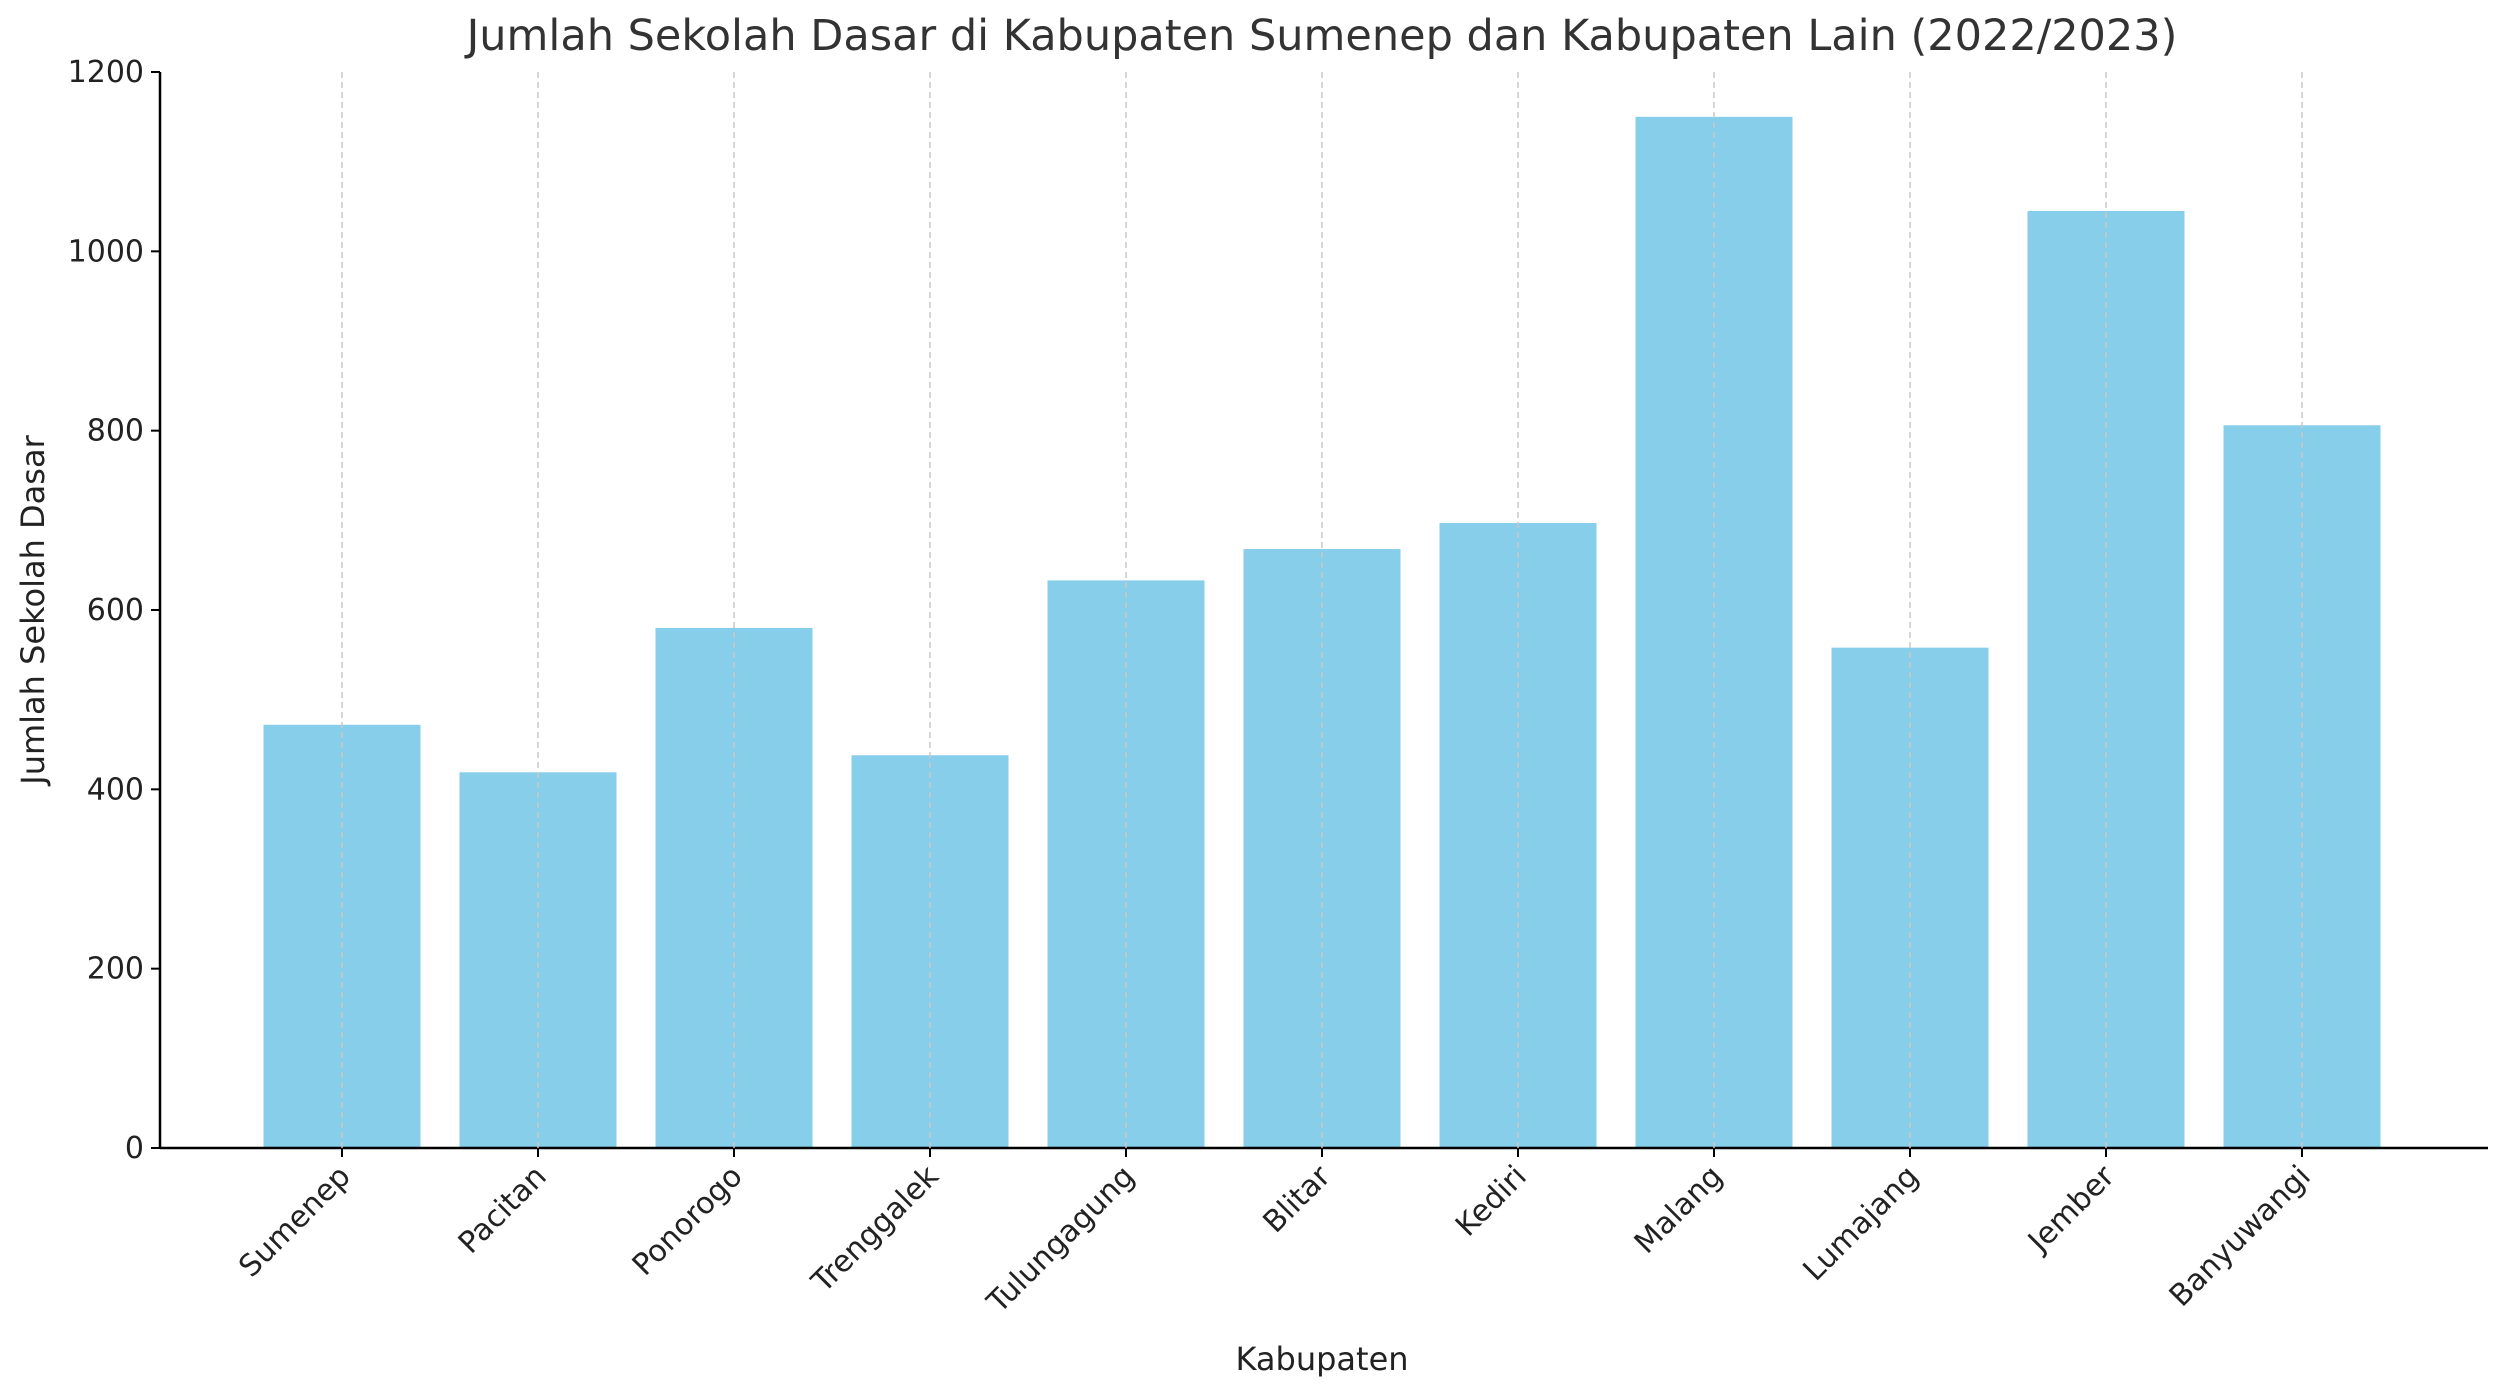  What do you see at coordinates (134, 1148) in the screenshot?
I see `y-tick-label: 0` at bounding box center [134, 1148].